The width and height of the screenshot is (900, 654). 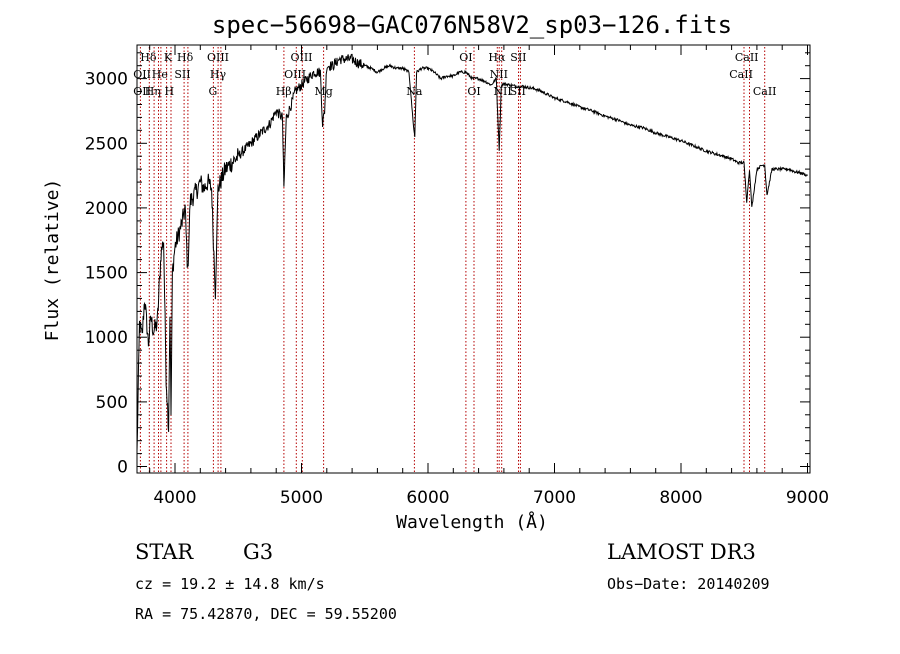 What do you see at coordinates (688, 584) in the screenshot?
I see `obs-date: Obs−Date: 20140209` at bounding box center [688, 584].